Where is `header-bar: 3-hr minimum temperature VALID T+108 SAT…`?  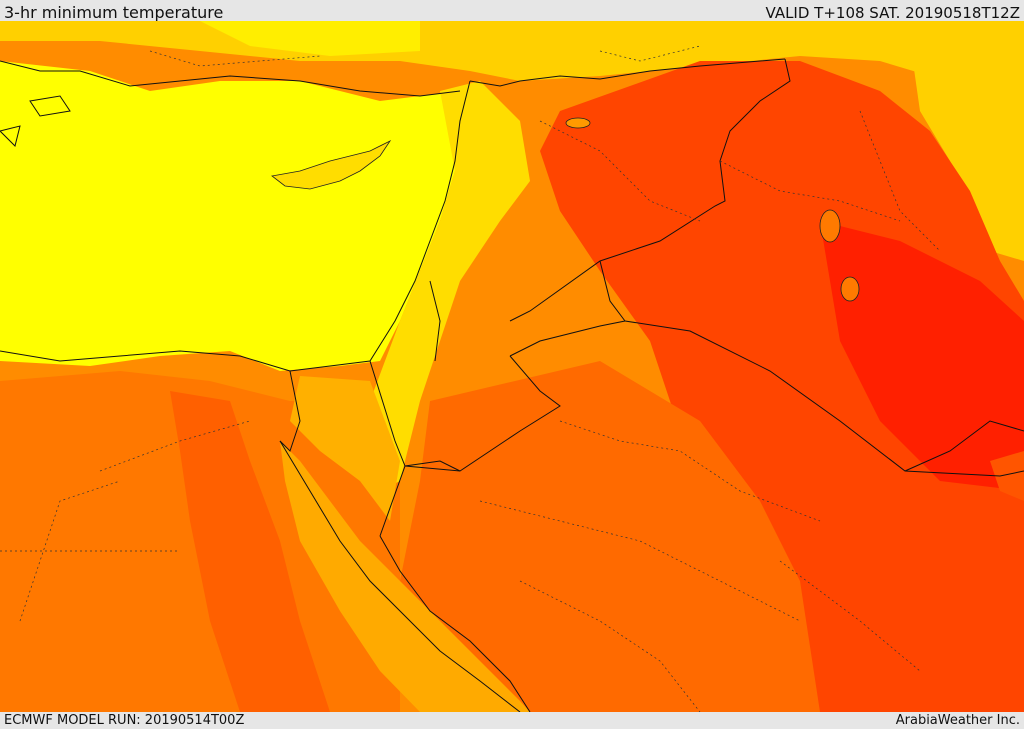
header-bar: 3-hr minimum temperature VALID T+108 SAT… is located at coordinates (512, 11).